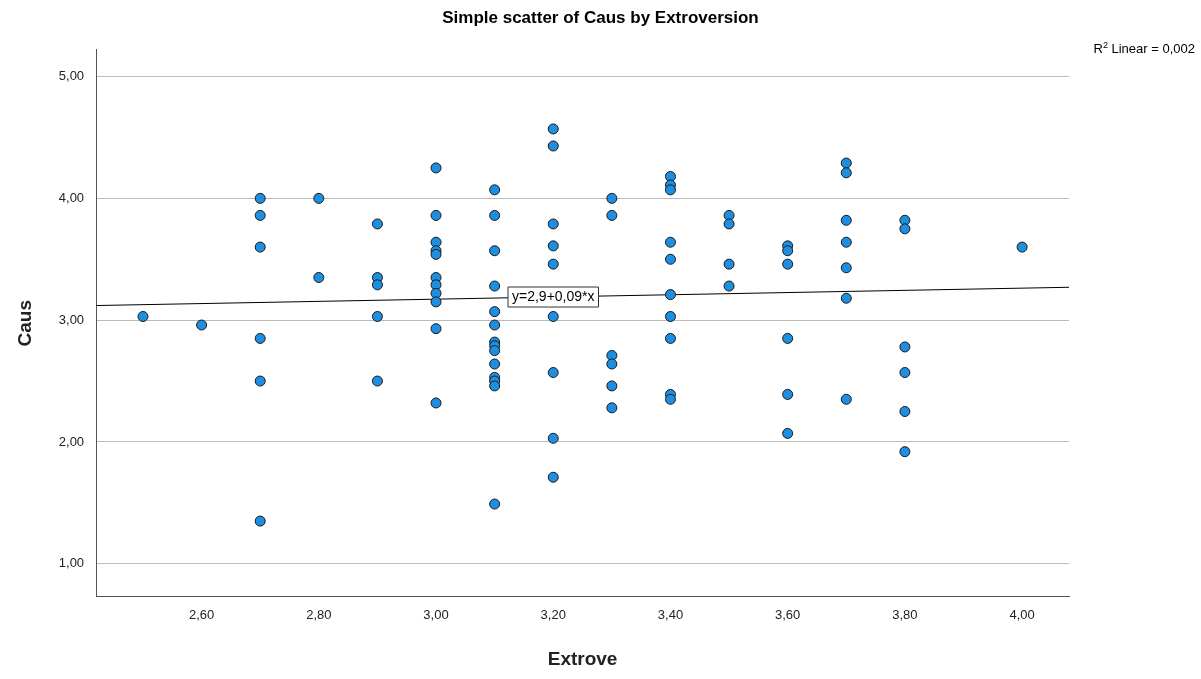 Image resolution: width=1201 pixels, height=679 pixels. Describe the element at coordinates (71, 76) in the screenshot. I see `y-tick-label: 5,00` at that location.